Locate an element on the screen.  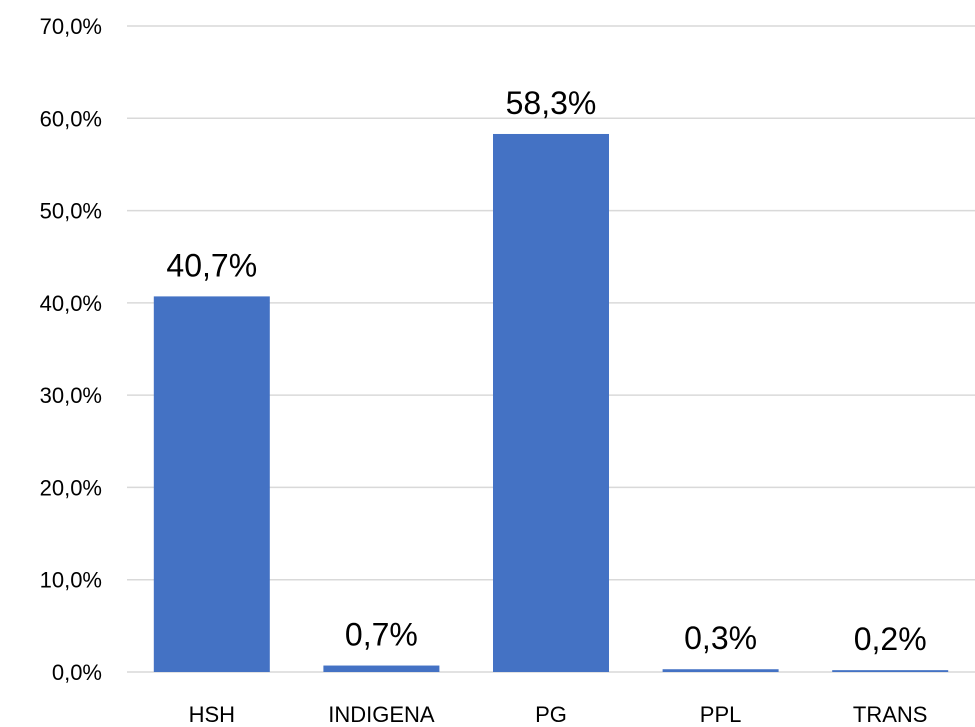
y-tick-label: 10,0% is located at coordinates (71, 580).